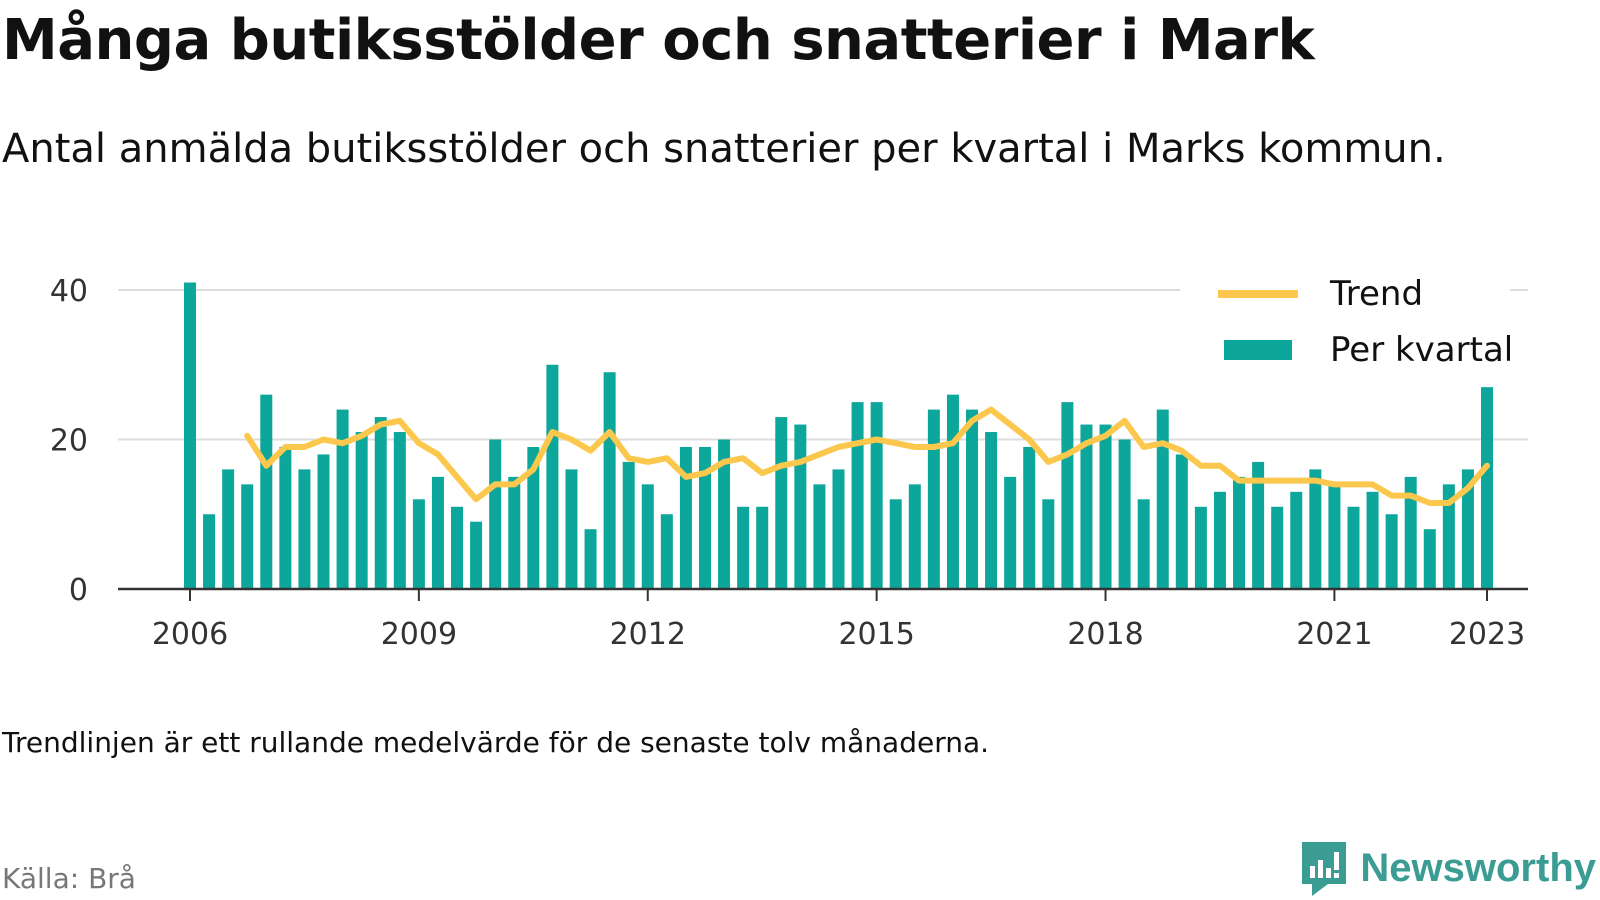  I want to click on trend-line, so click(867, 456).